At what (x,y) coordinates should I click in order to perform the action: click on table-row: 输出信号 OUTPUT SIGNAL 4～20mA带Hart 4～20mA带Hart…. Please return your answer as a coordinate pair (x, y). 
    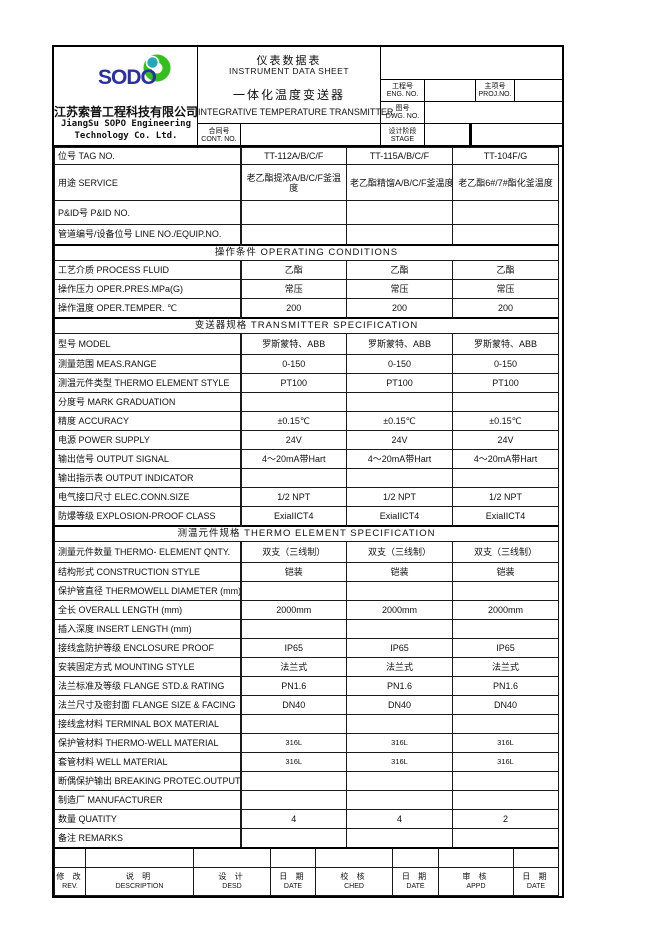
    Looking at the image, I should click on (306, 459).